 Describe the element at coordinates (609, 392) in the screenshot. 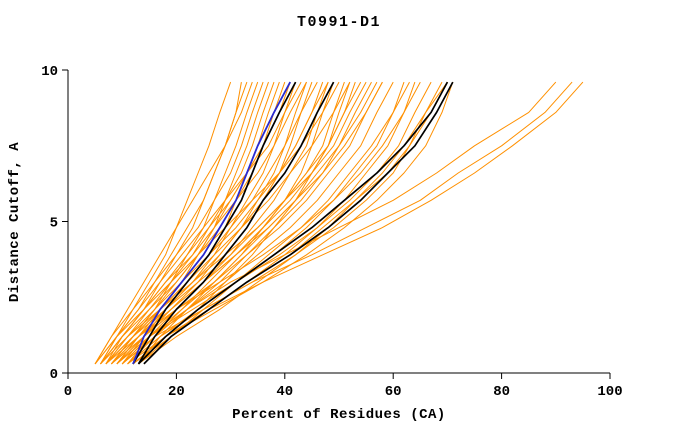

I see `x-tick-label: 100` at that location.